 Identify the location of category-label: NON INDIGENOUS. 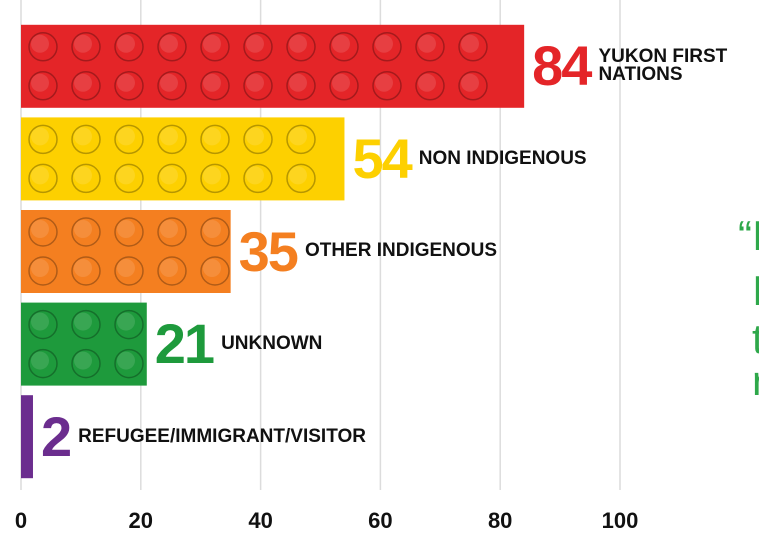
(502, 158).